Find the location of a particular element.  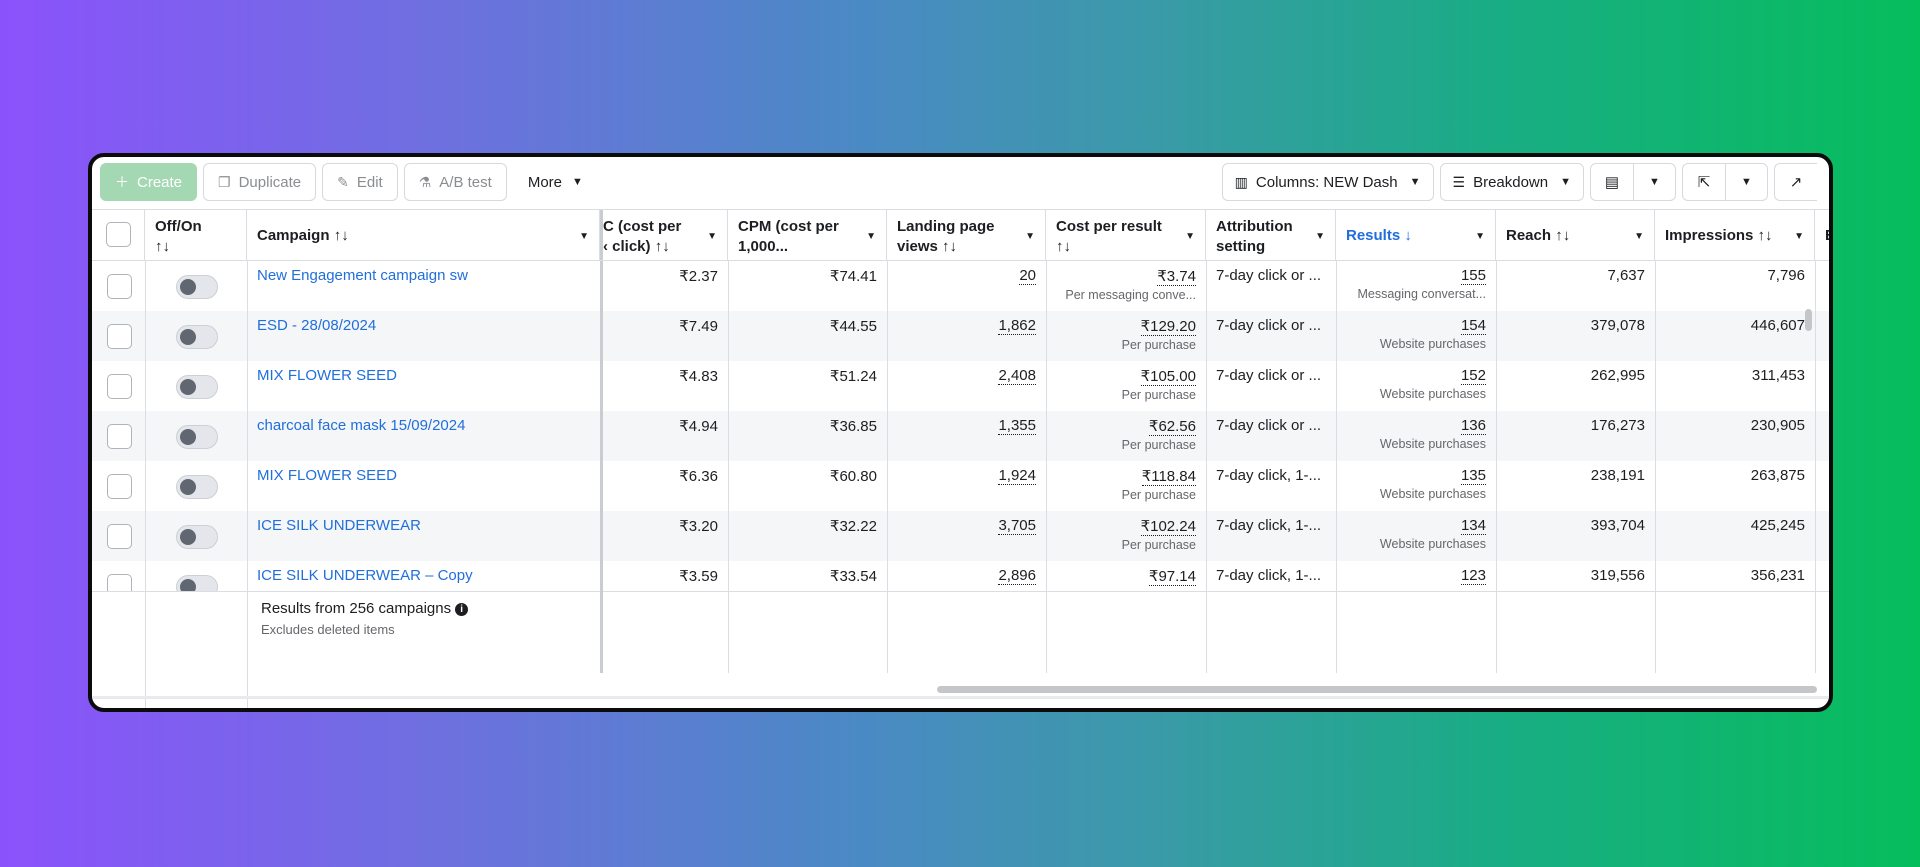

vertical-scrollbar is located at coordinates (1808, 320).